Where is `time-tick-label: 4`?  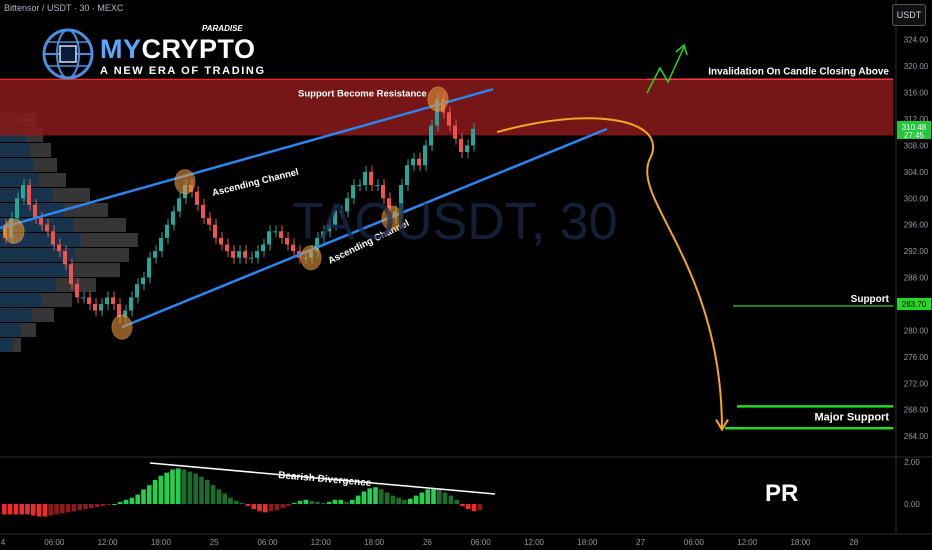
time-tick-label: 4 is located at coordinates (3, 542).